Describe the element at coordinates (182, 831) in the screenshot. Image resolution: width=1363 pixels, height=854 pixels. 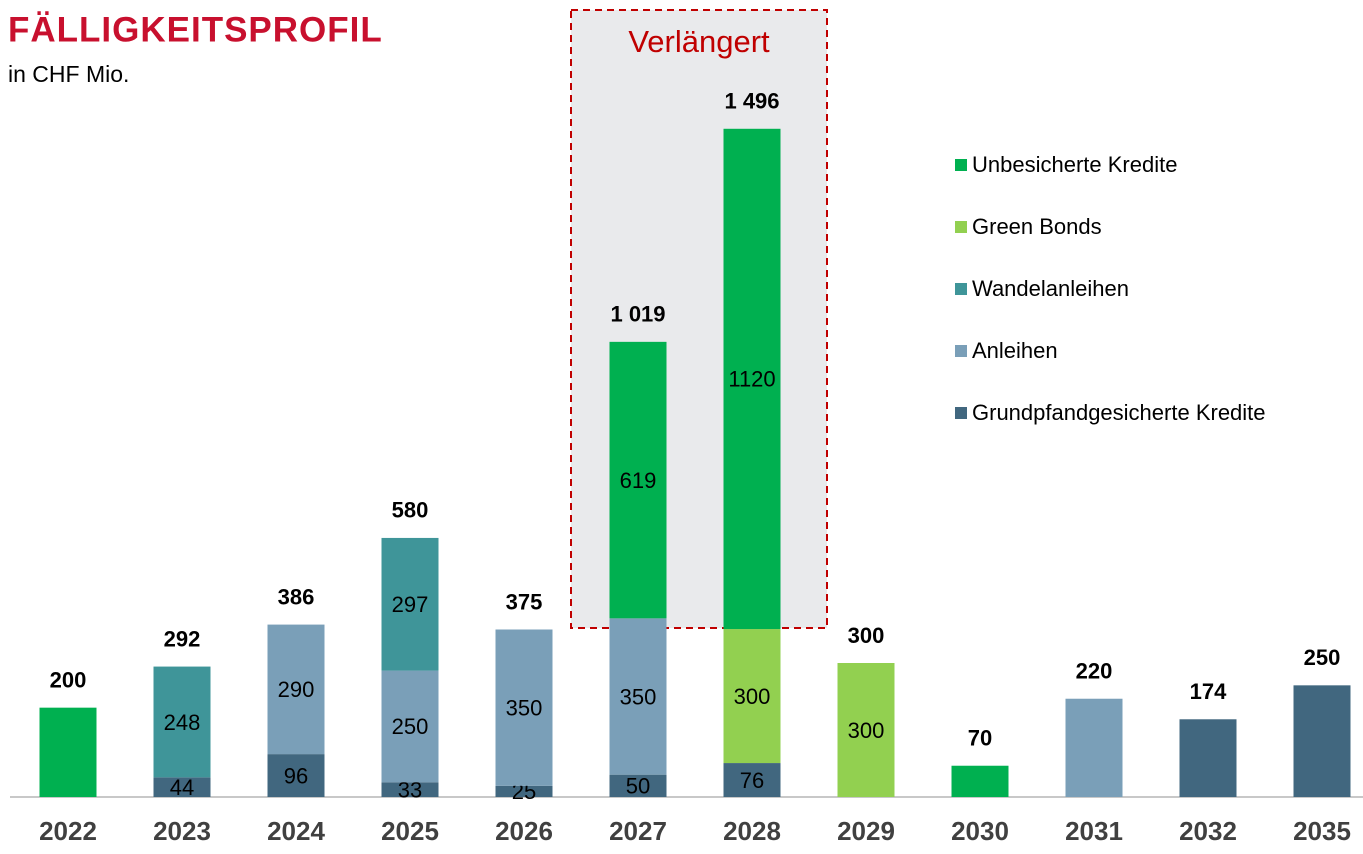
I see `x-tick-label: 2023` at that location.